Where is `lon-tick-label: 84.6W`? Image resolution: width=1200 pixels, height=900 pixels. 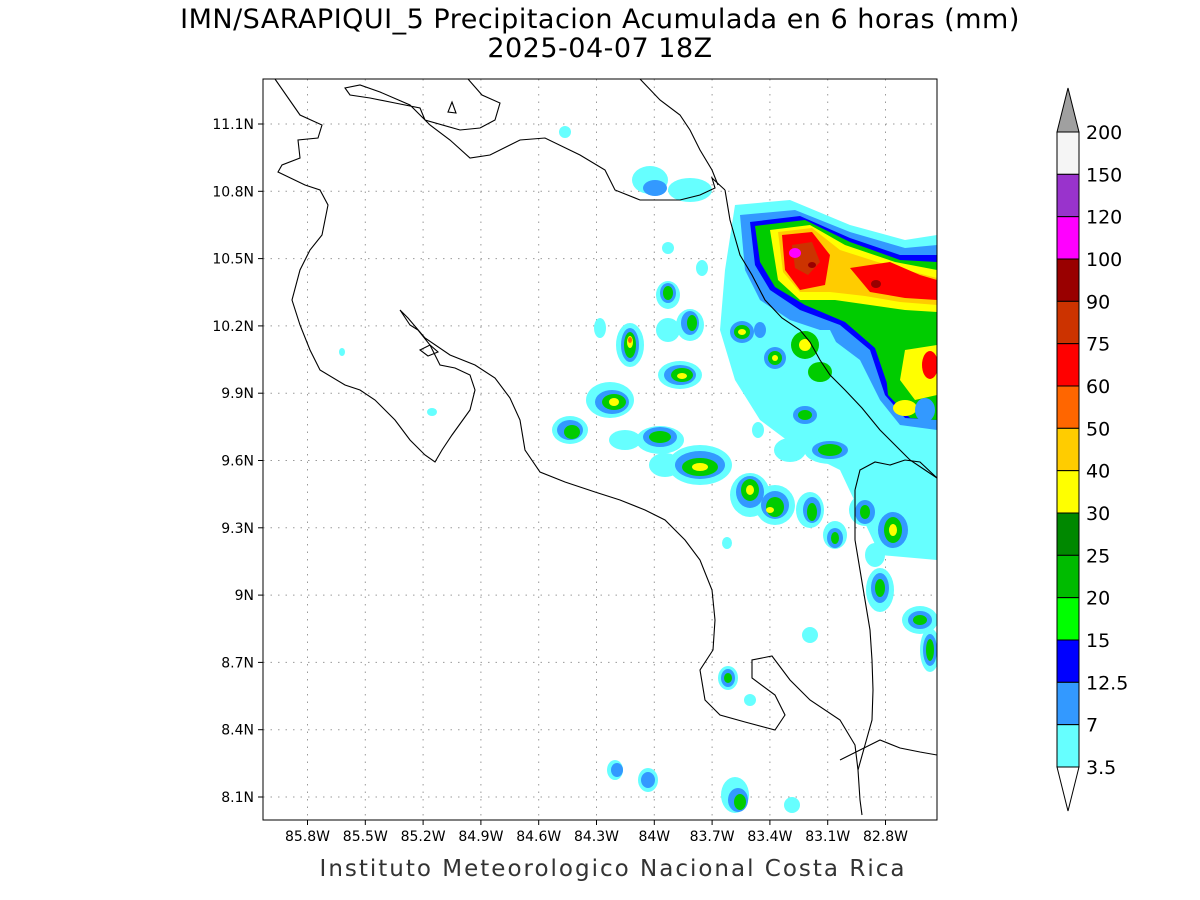 lon-tick-label: 84.6W is located at coordinates (538, 837).